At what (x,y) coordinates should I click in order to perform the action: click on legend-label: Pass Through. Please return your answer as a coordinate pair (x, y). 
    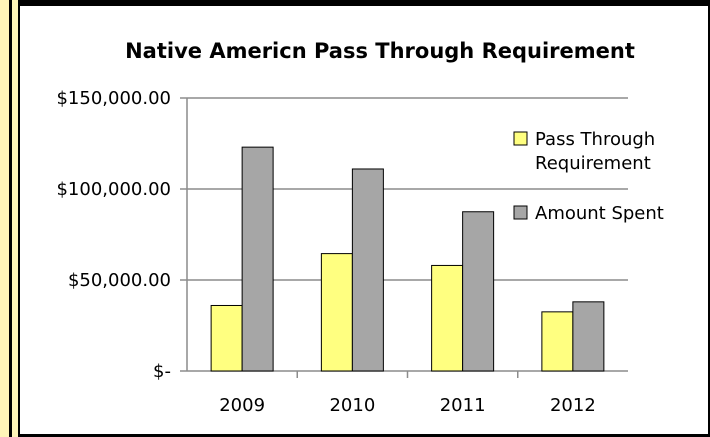
    Looking at the image, I should click on (595, 139).